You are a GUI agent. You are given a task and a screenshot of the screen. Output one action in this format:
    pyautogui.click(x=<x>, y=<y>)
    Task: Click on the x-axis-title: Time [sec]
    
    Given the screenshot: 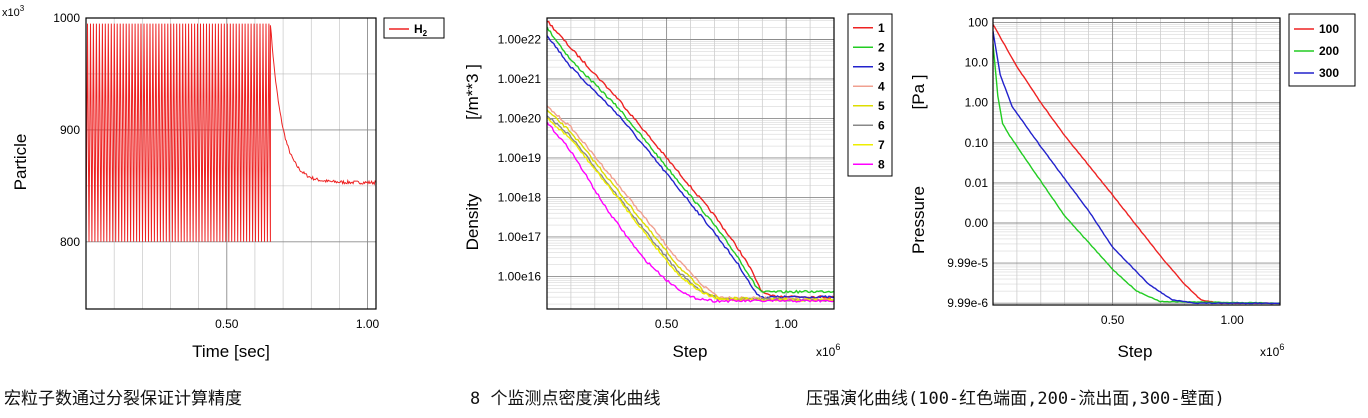 What is the action you would take?
    pyautogui.click(x=231, y=351)
    